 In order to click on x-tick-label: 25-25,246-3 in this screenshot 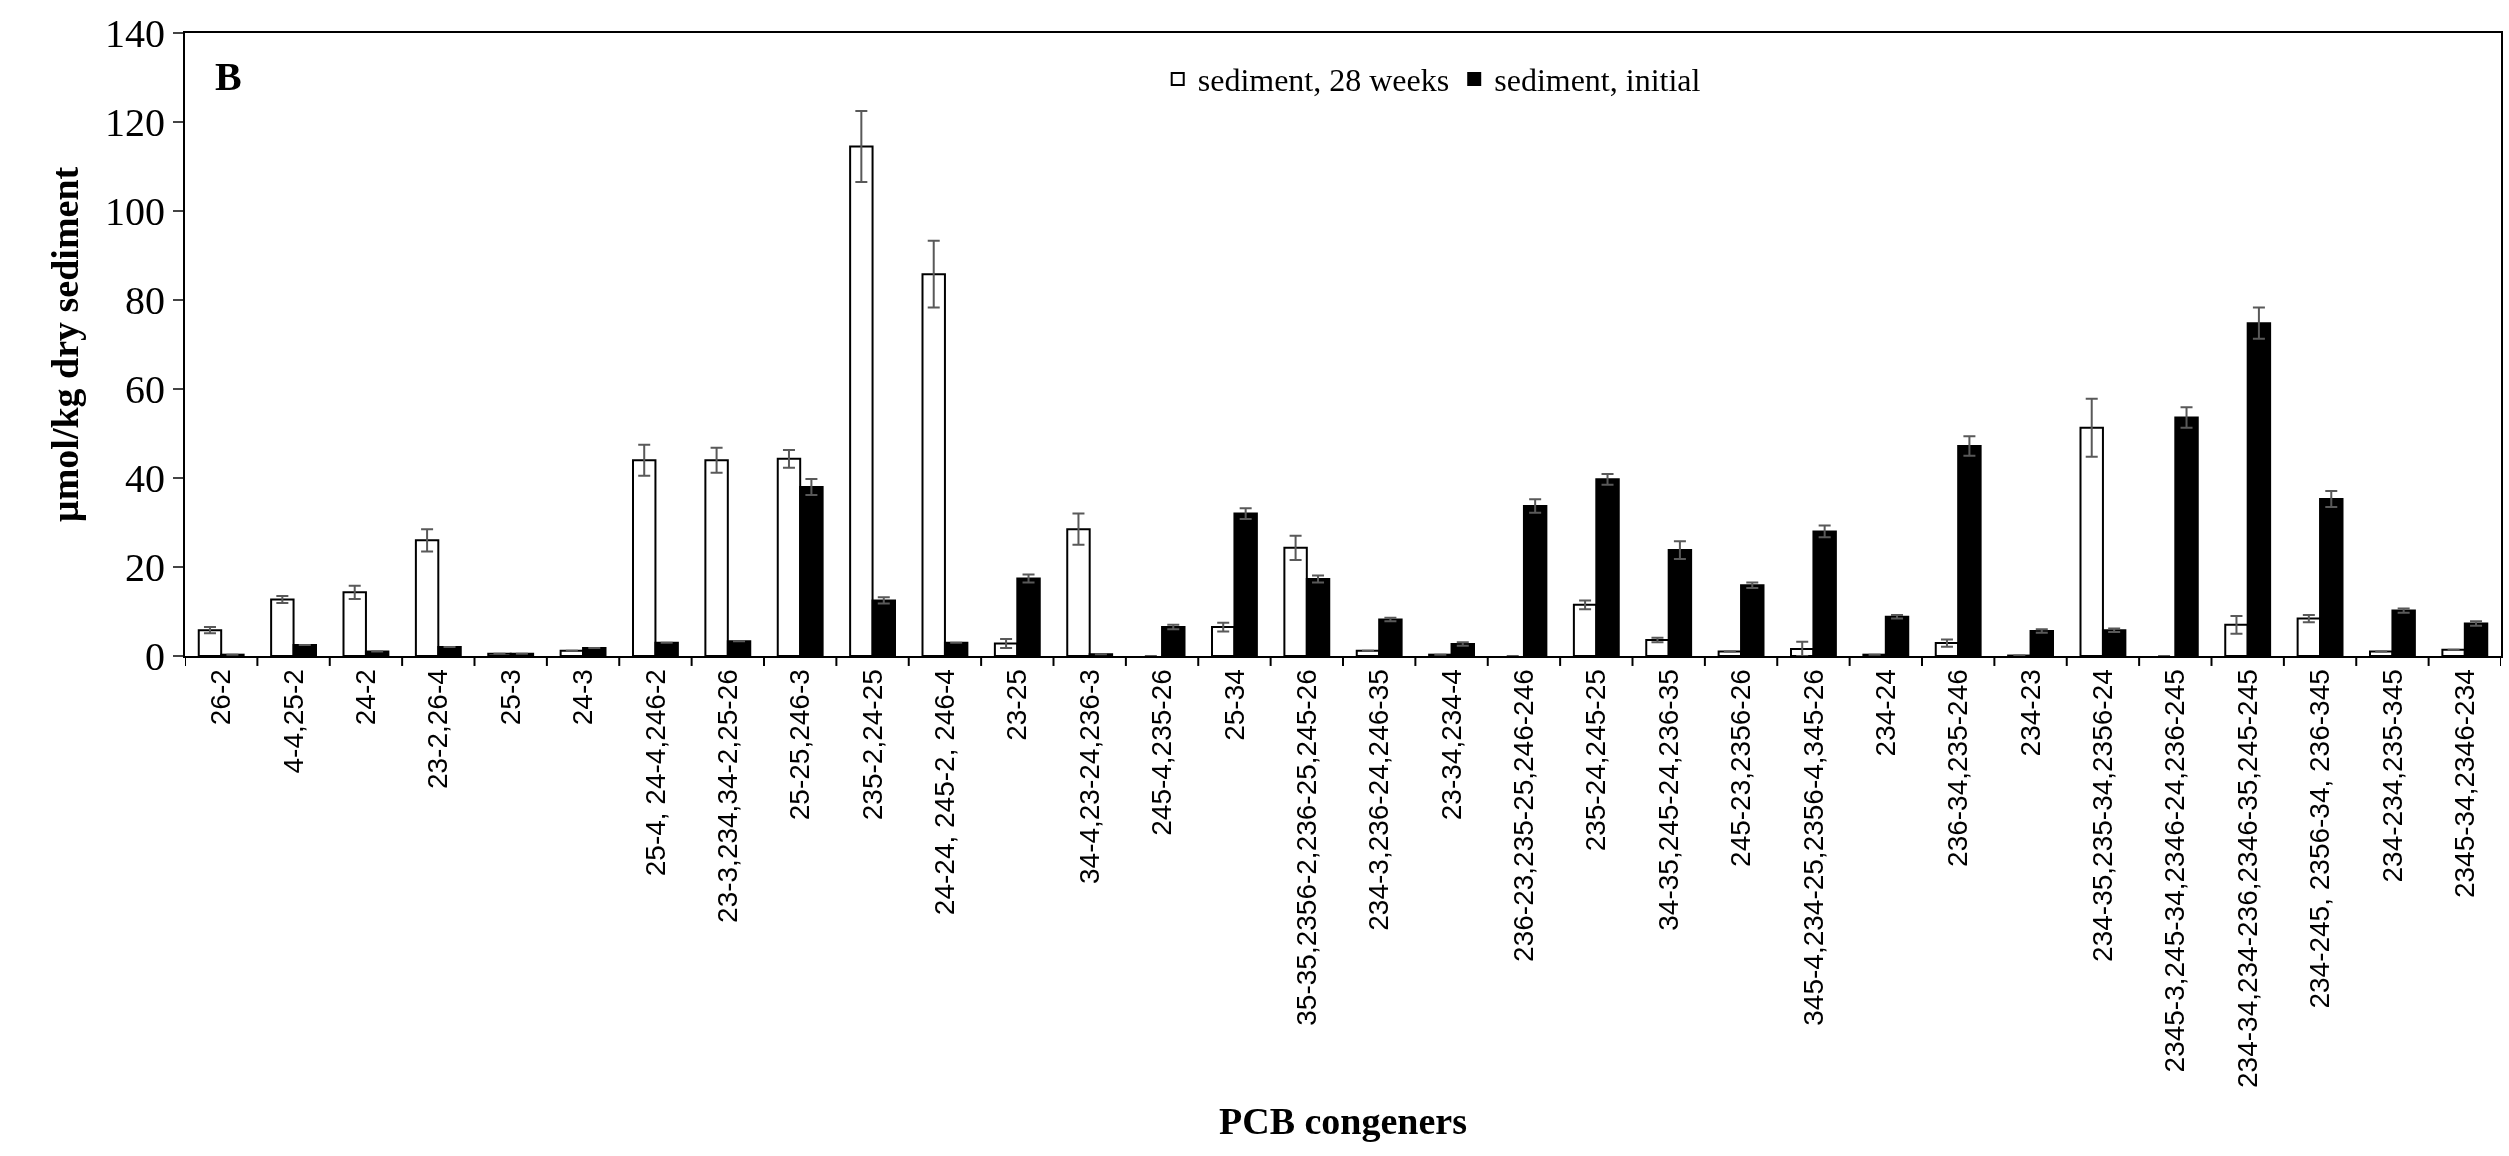, I will do `click(800, 745)`.